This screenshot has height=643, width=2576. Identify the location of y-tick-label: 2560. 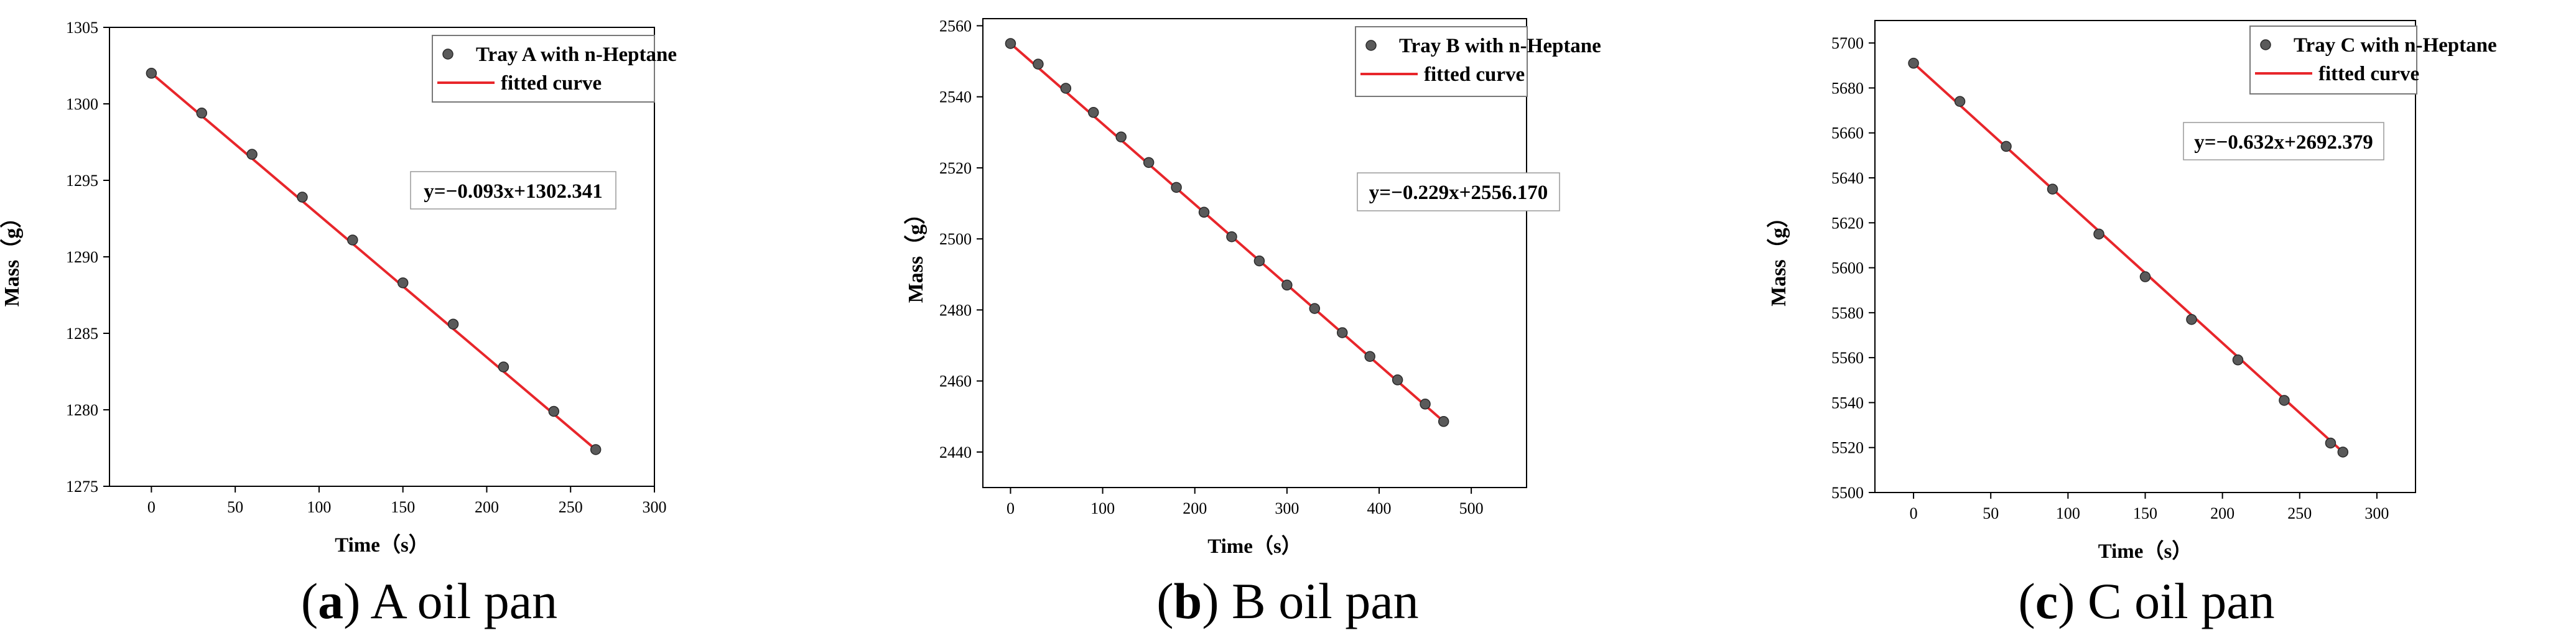
(955, 26).